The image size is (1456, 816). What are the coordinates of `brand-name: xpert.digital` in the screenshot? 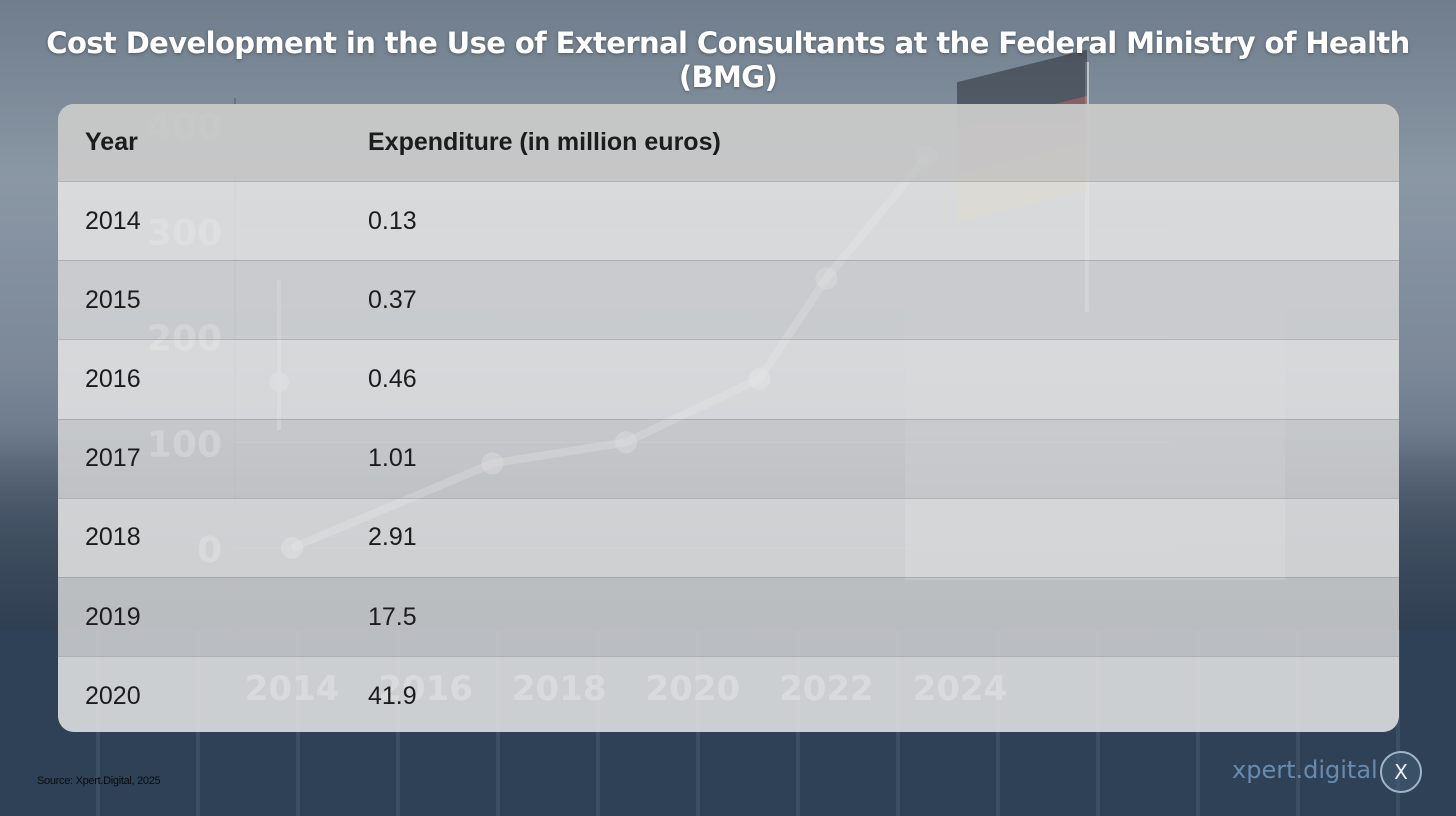 It's located at (1305, 770).